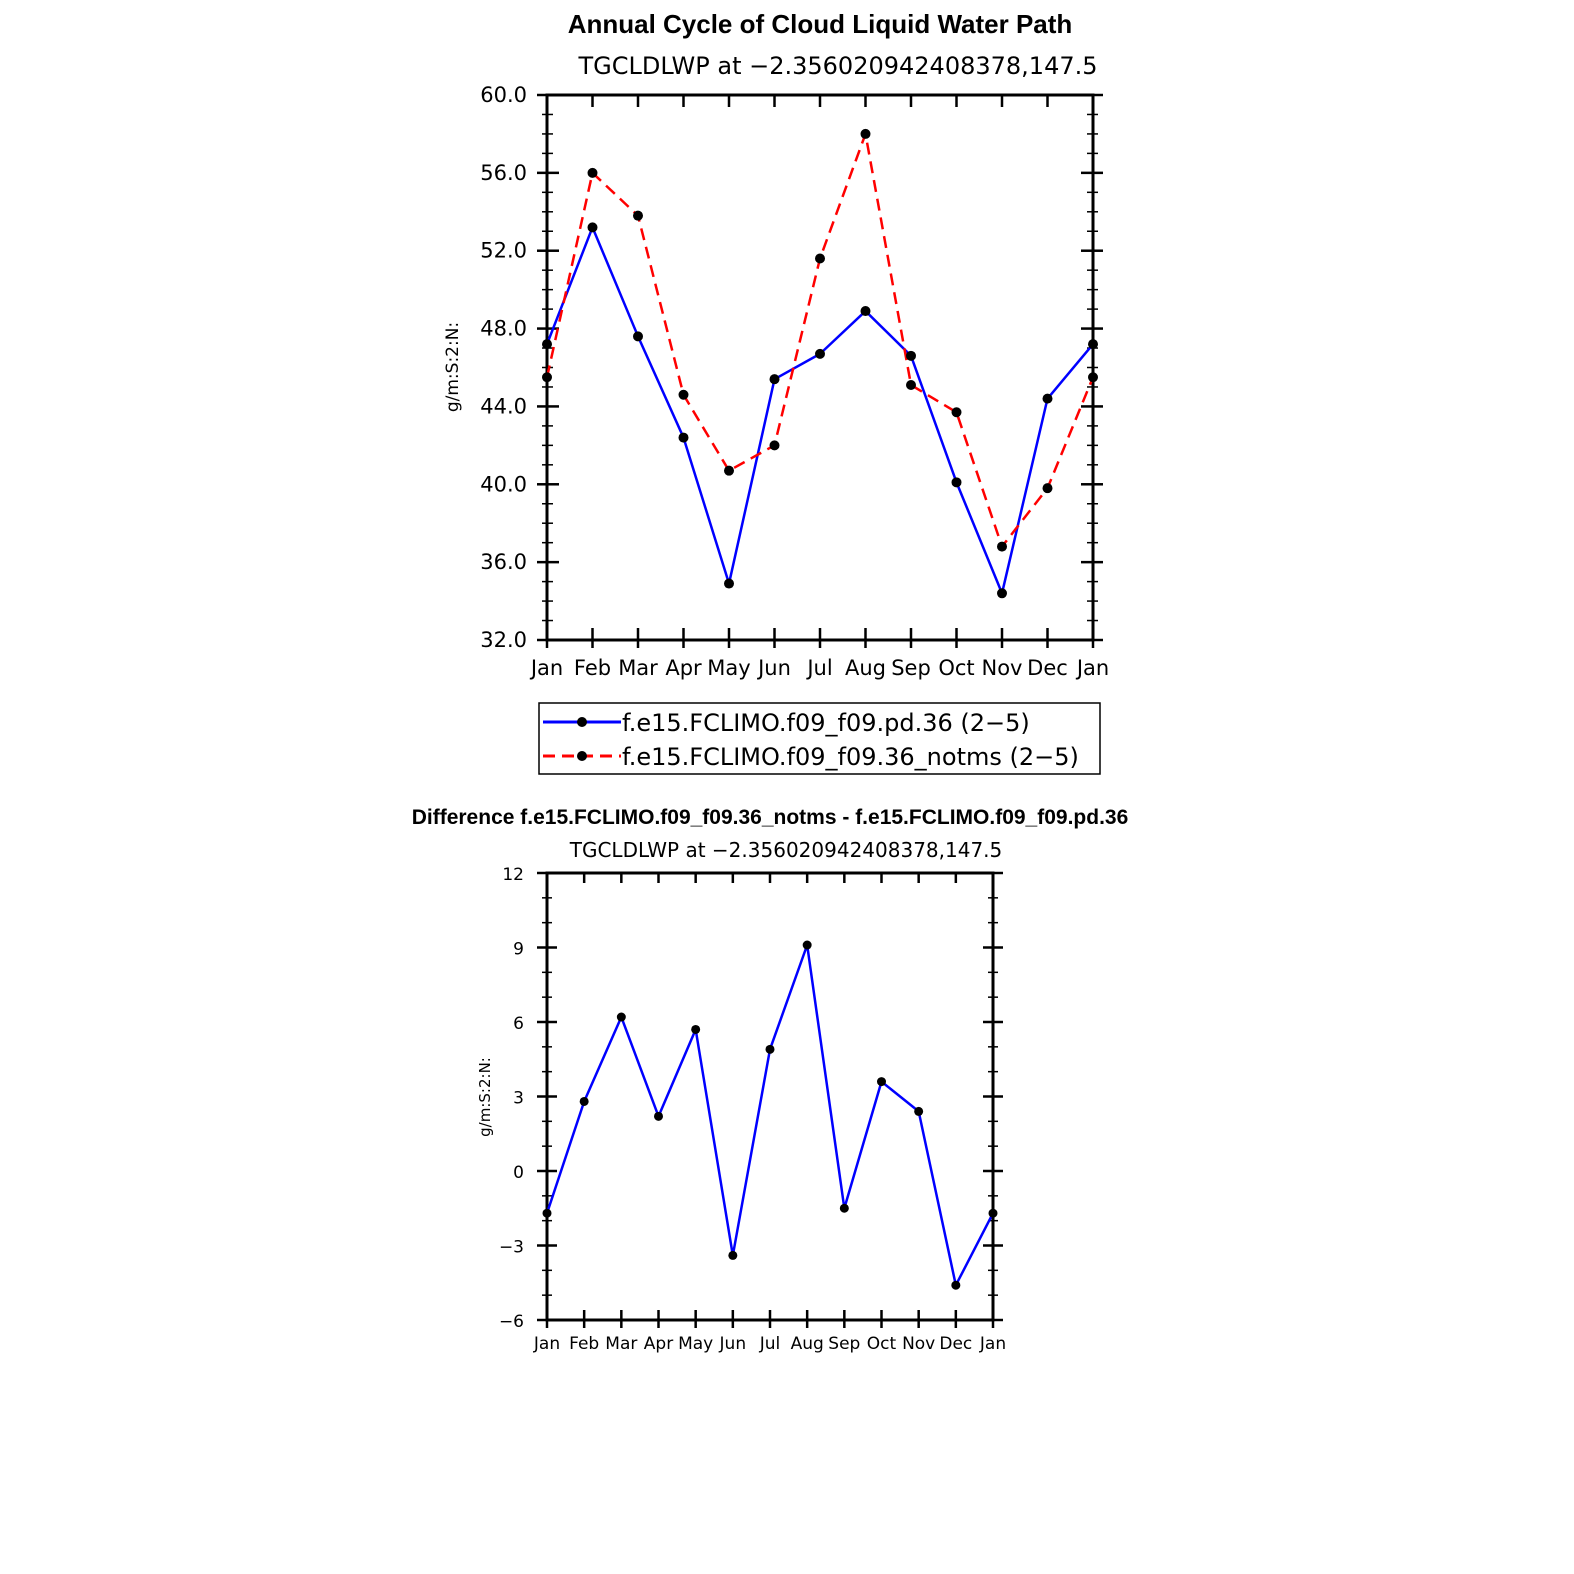 The image size is (1574, 1574). I want to click on chart-title: Annual Cycle of Cloud Liquid Water Path, so click(820, 24).